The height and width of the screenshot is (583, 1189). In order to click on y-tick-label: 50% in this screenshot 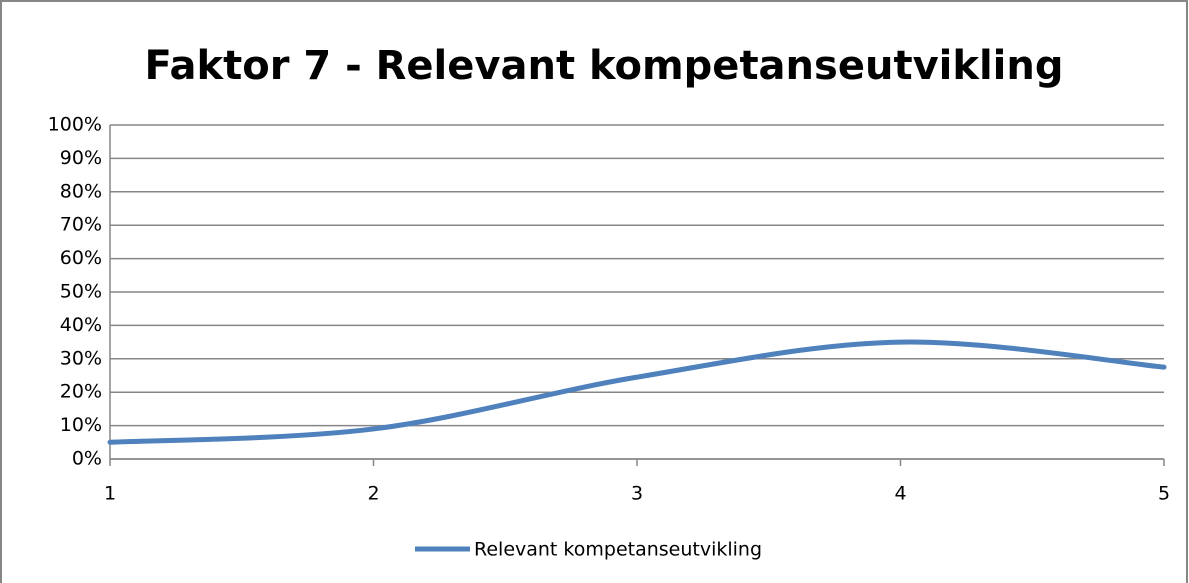, I will do `click(81, 292)`.